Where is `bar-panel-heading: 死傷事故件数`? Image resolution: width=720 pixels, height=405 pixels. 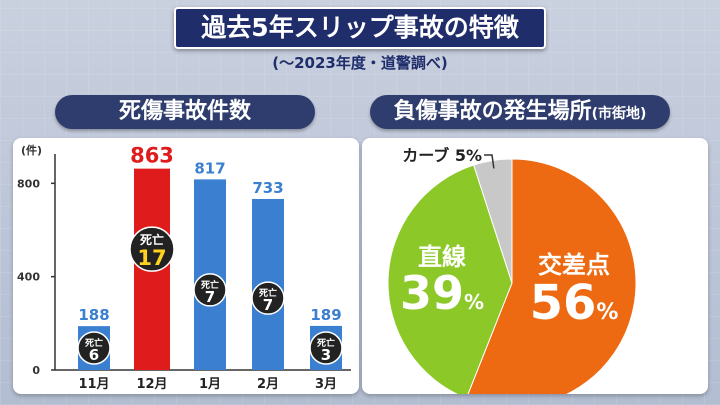
bar-panel-heading: 死傷事故件数 is located at coordinates (185, 112).